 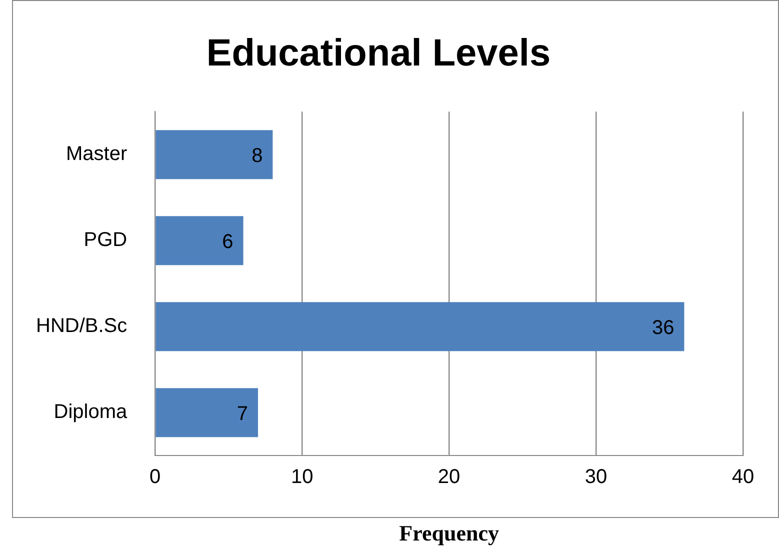 What do you see at coordinates (302, 477) in the screenshot?
I see `x-tick-label: 10` at bounding box center [302, 477].